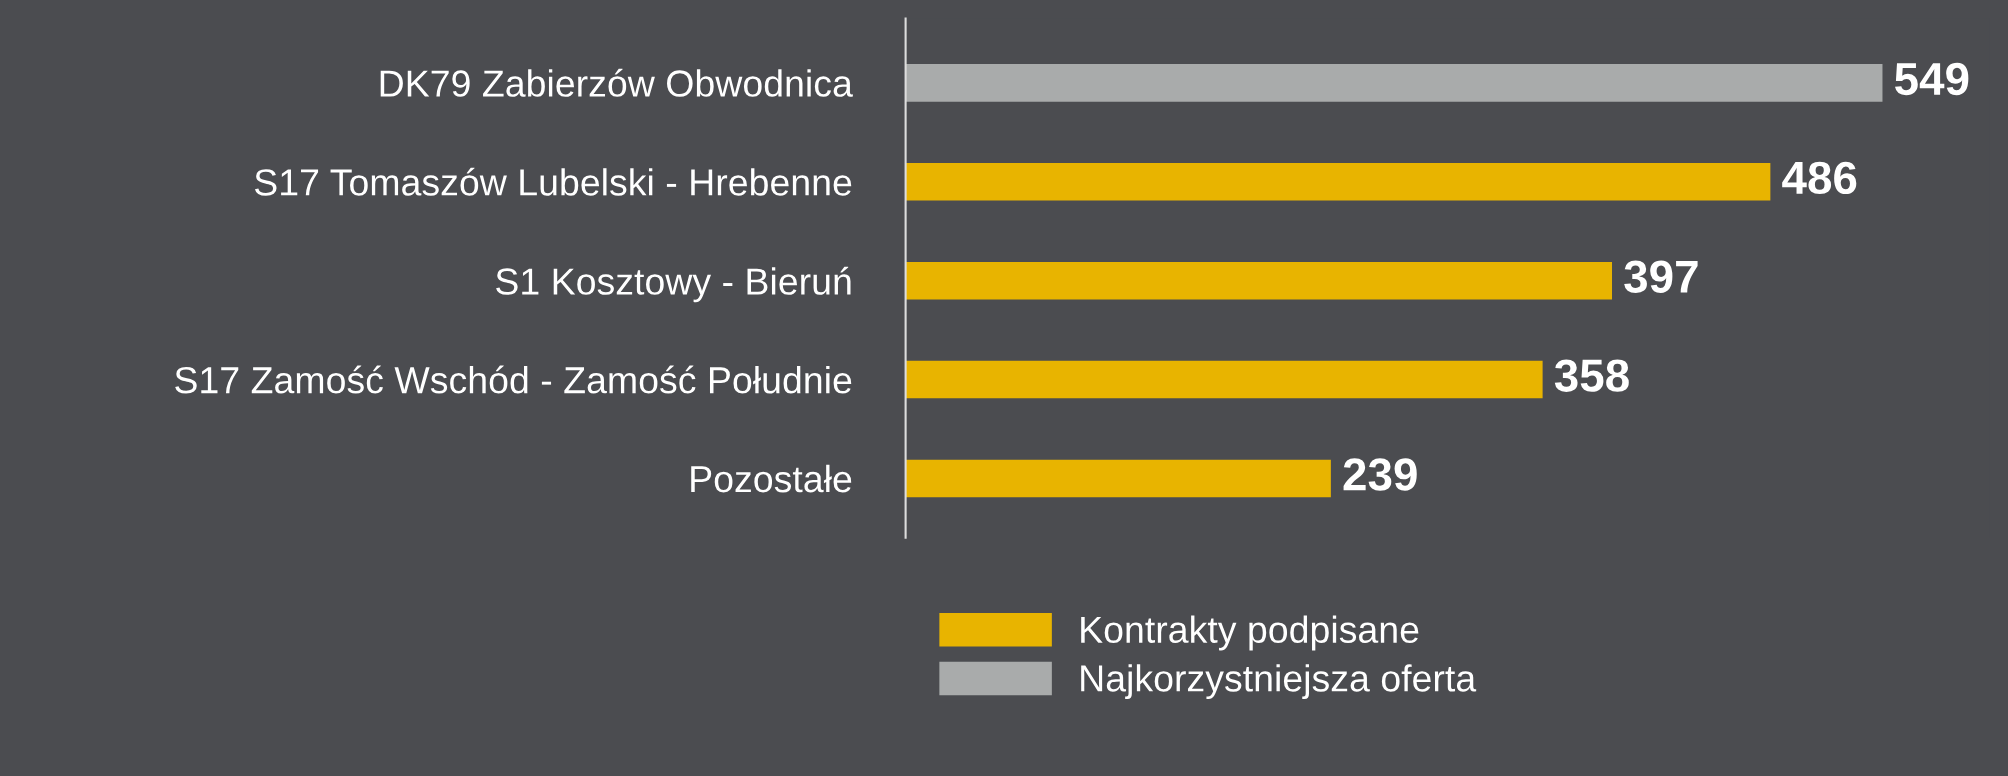  What do you see at coordinates (771, 478) in the screenshot?
I see `y-tick-label: Pozostałe` at bounding box center [771, 478].